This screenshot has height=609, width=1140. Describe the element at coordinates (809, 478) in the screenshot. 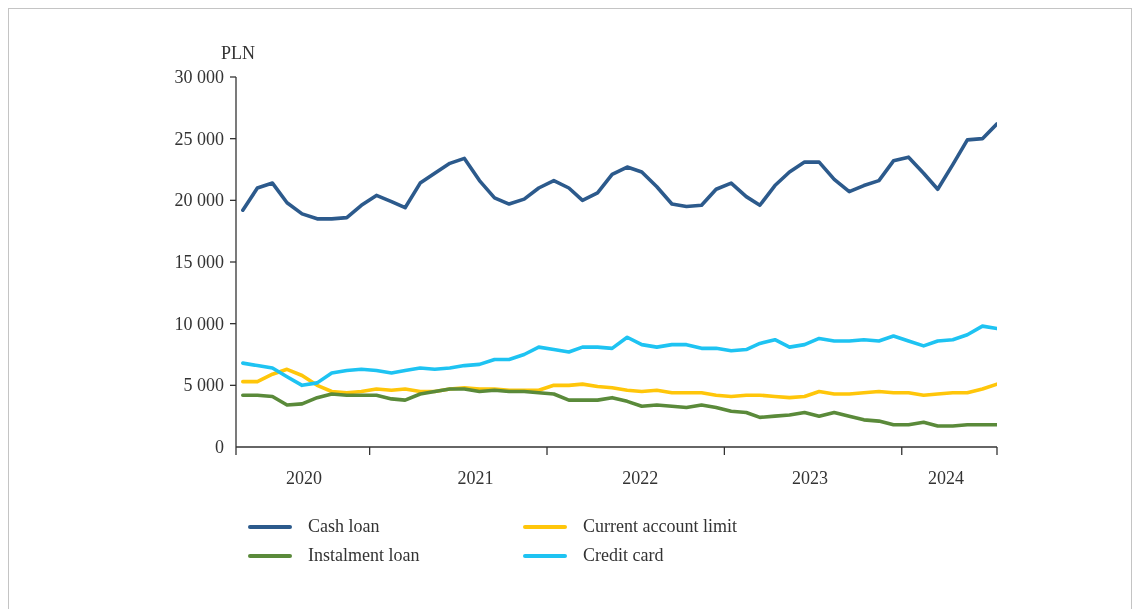

I see `x-tick-label: 2023` at that location.